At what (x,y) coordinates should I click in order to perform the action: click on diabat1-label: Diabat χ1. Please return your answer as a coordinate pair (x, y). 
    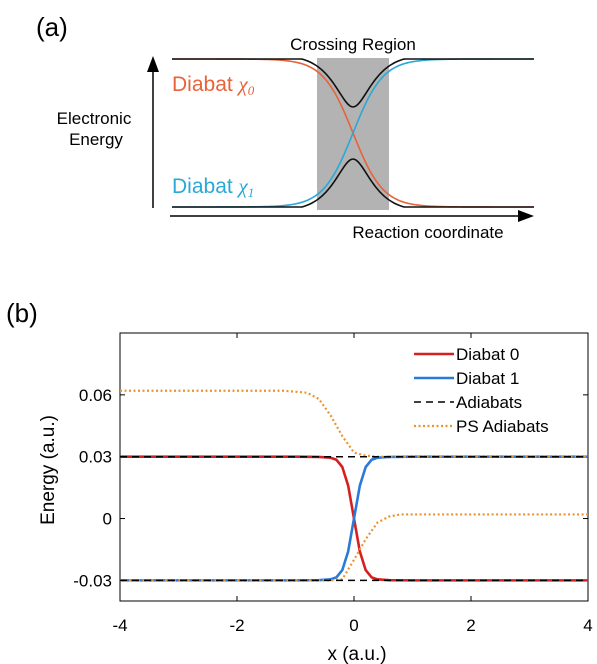
    Looking at the image, I should click on (213, 187).